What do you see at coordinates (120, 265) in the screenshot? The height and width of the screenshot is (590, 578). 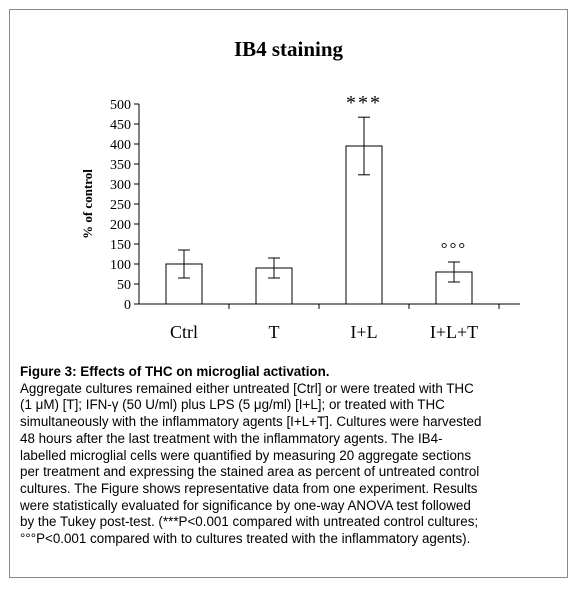 I see `y-tick-label: 100` at bounding box center [120, 265].